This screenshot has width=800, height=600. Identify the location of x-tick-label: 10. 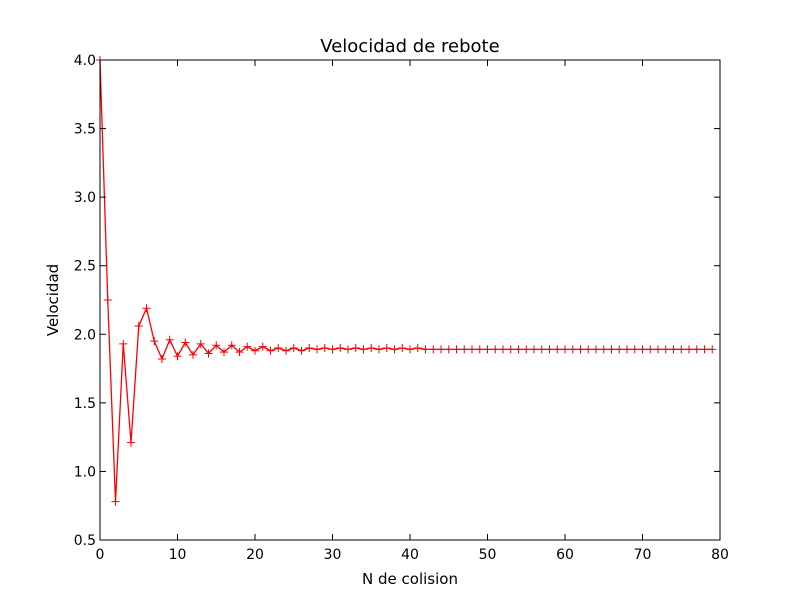
(178, 555).